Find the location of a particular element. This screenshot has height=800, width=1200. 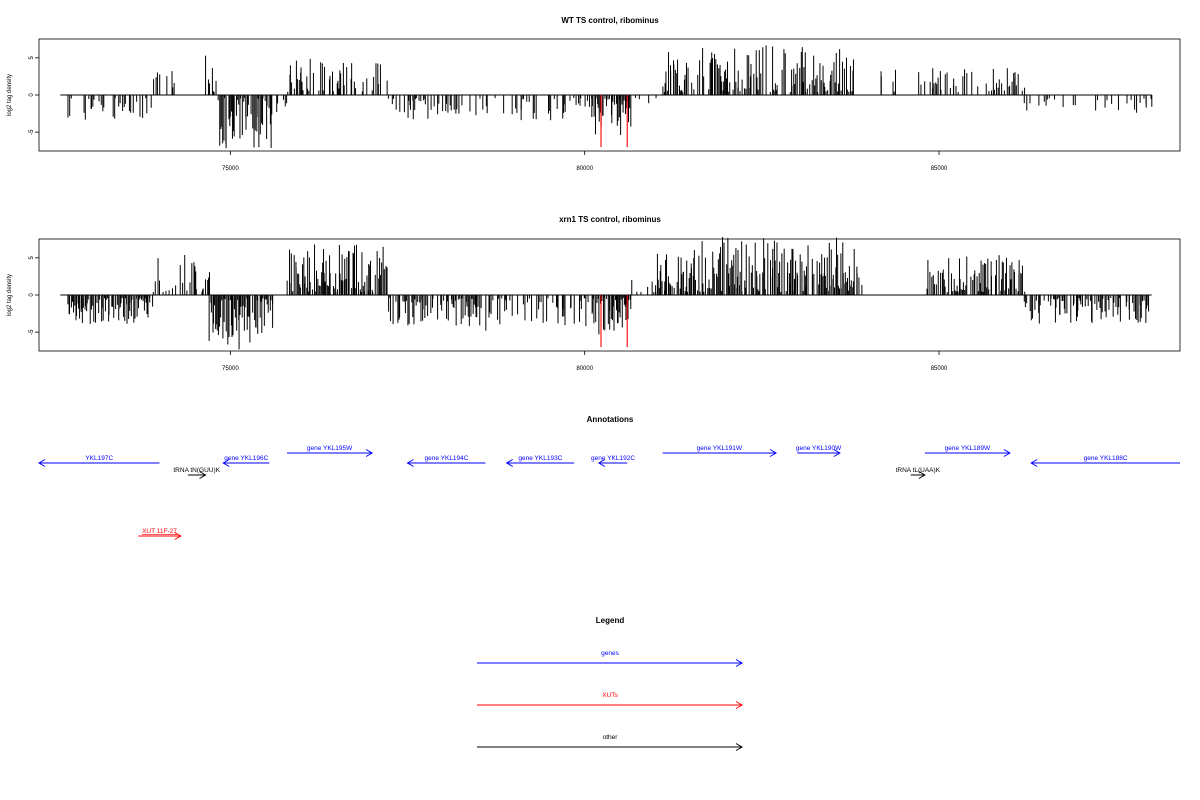

legend-item-xut: XUTs is located at coordinates (610, 700).